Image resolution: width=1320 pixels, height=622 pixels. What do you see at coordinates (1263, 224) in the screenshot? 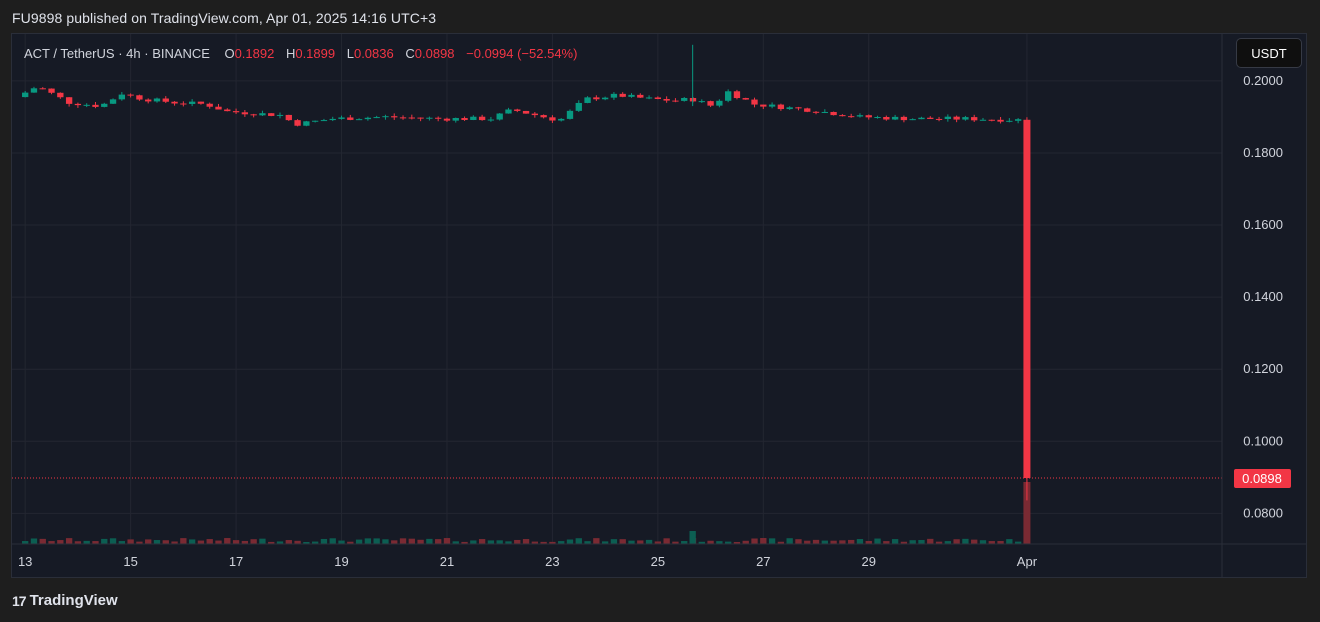
I see `y-tick-label: 0.1600` at bounding box center [1263, 224].